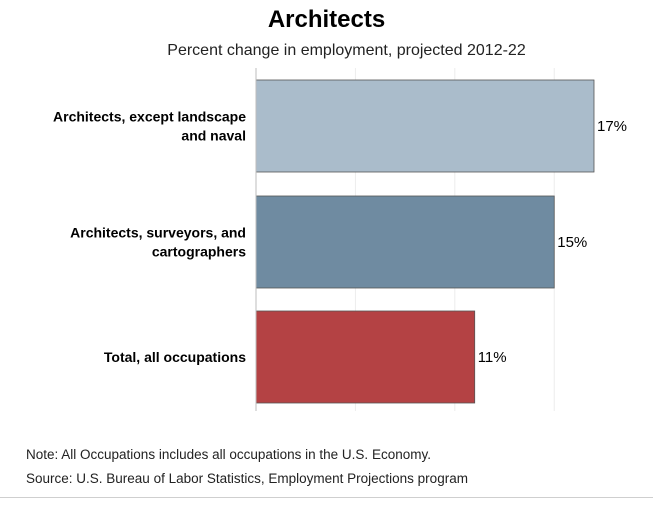  What do you see at coordinates (326, 19) in the screenshot?
I see `chart-title: Architects` at bounding box center [326, 19].